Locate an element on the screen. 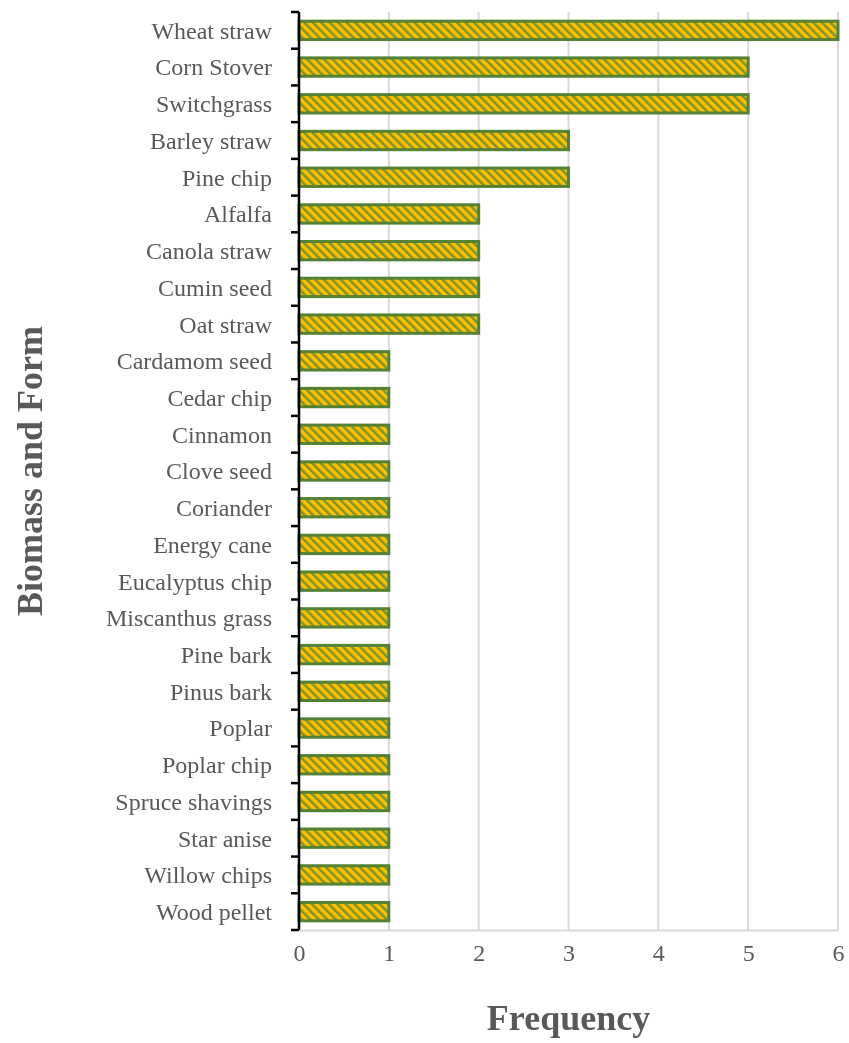  y-tick-label: Switchgrass is located at coordinates (214, 104).